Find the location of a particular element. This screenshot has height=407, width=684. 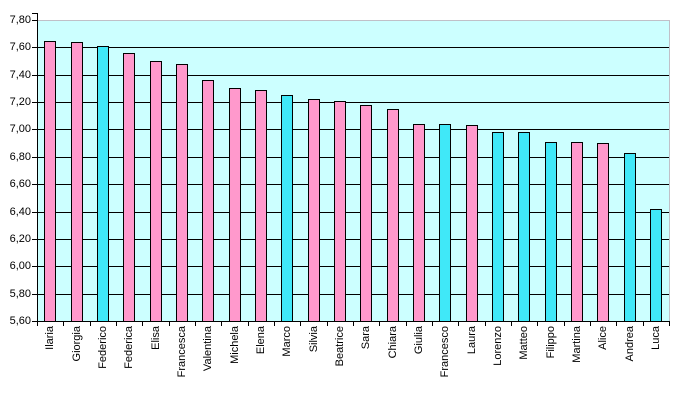

y-axis-label: 7,40 is located at coordinates (20, 75).